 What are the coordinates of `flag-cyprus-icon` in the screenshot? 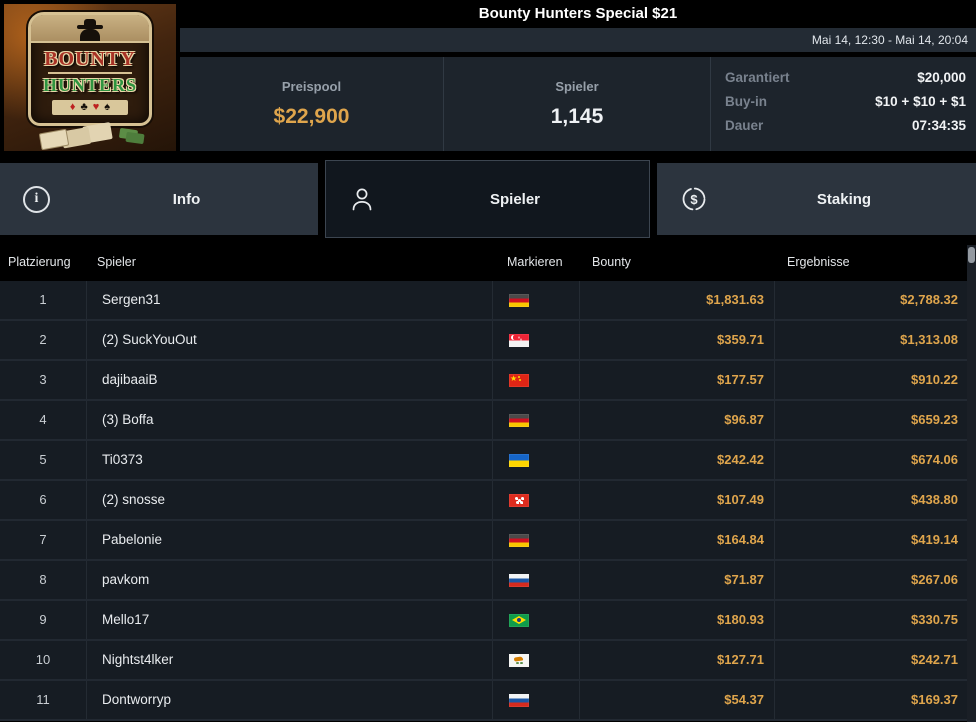 It's located at (519, 660).